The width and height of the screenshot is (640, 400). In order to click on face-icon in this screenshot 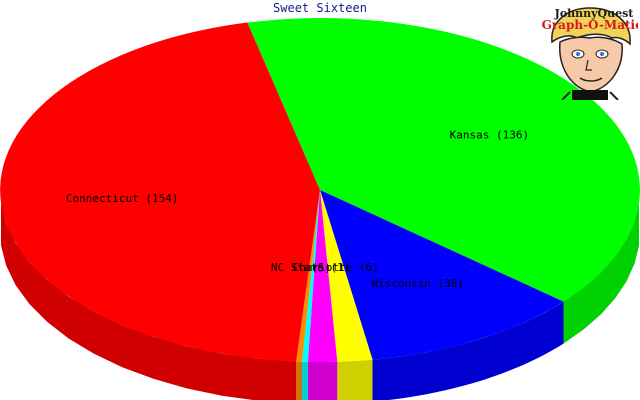, I will do `click(591, 53)`.